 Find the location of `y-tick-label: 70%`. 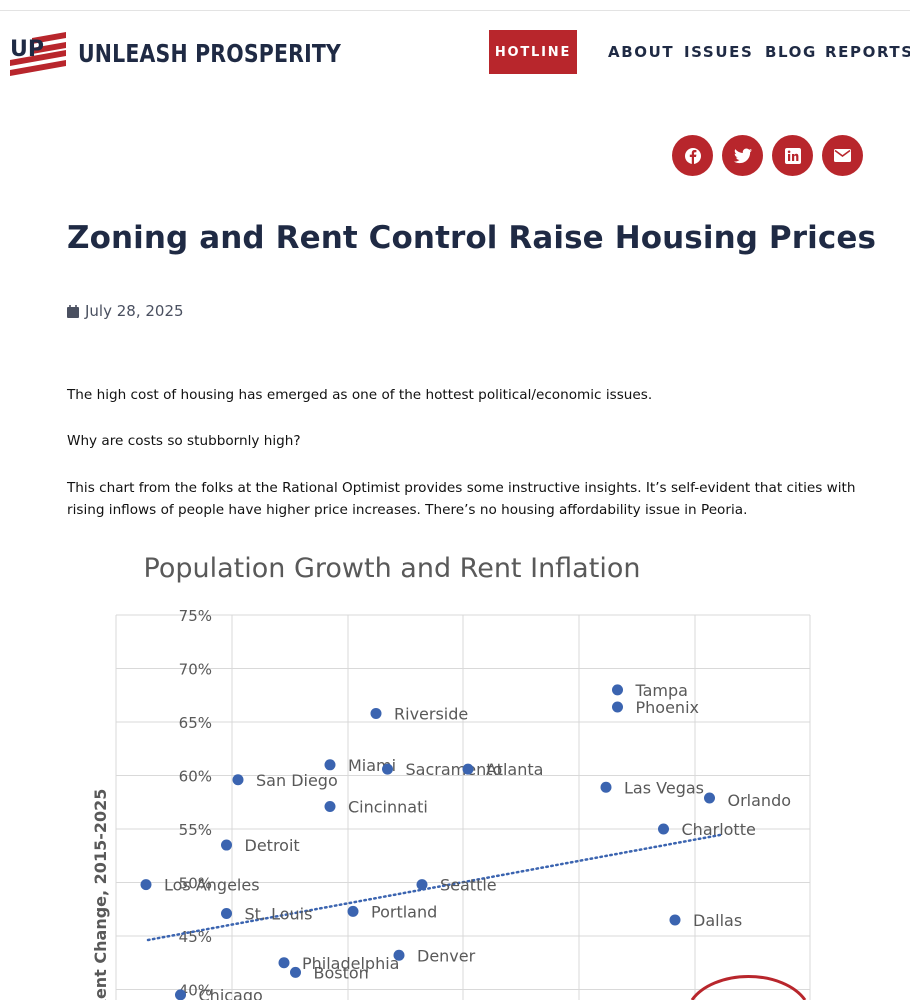

y-tick-label: 70% is located at coordinates (195, 670).